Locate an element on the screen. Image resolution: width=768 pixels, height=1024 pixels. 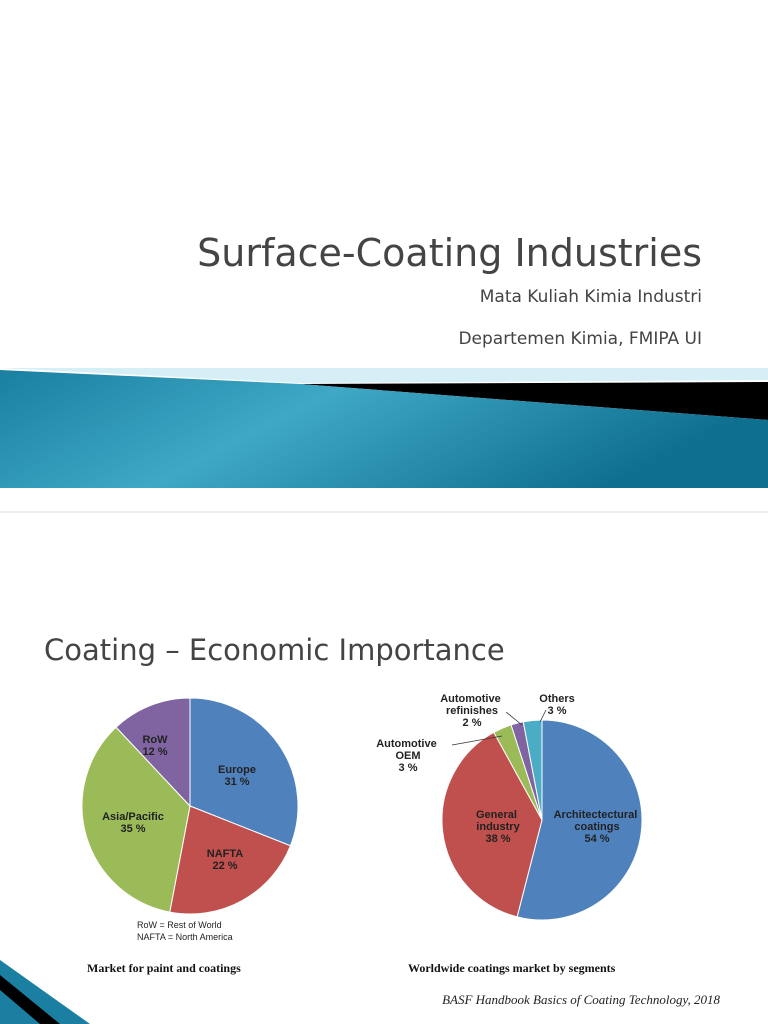
slice-label: General industry is located at coordinates (498, 821).